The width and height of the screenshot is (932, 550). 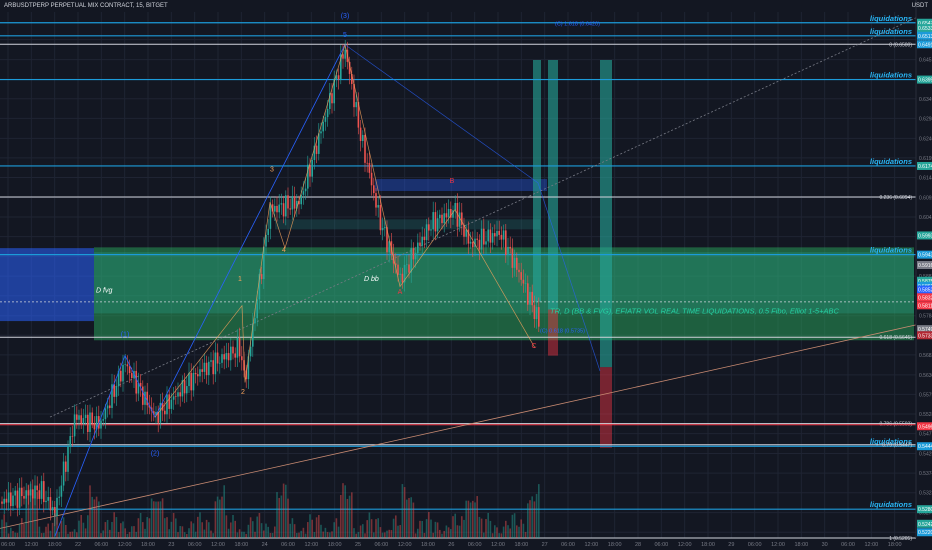 What do you see at coordinates (78, 545) in the screenshot?
I see `x-tick-label: 22` at bounding box center [78, 545].